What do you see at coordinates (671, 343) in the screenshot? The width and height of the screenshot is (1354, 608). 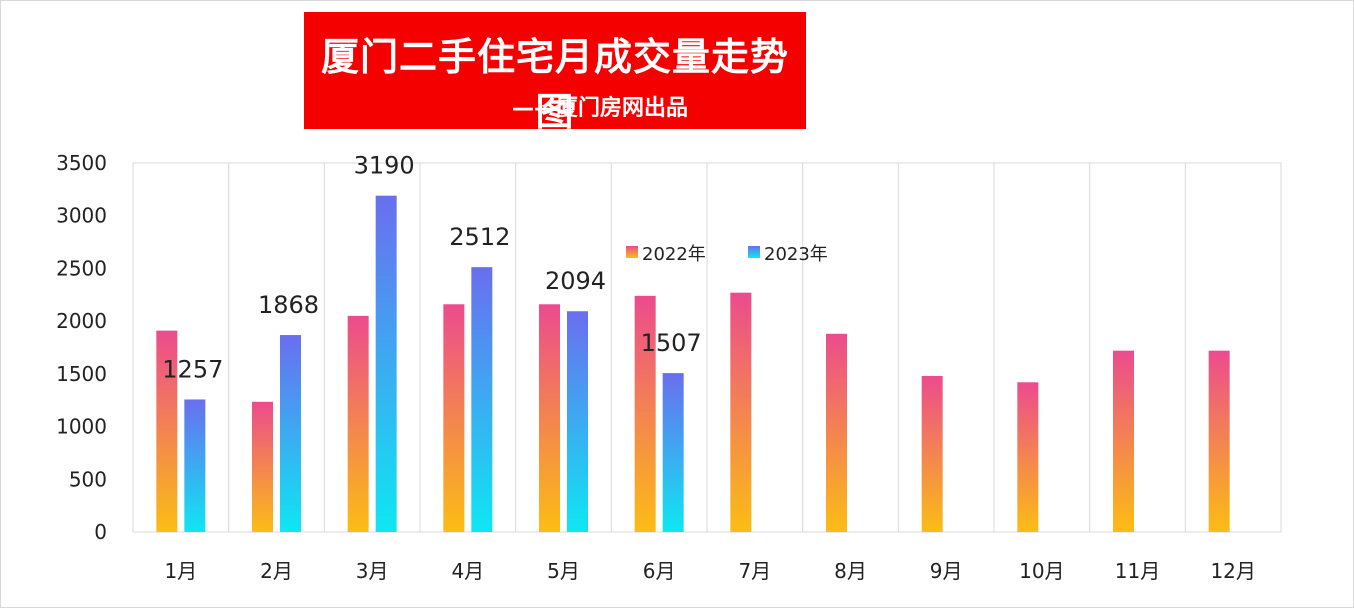 I see `data-label-2023: 1507` at bounding box center [671, 343].